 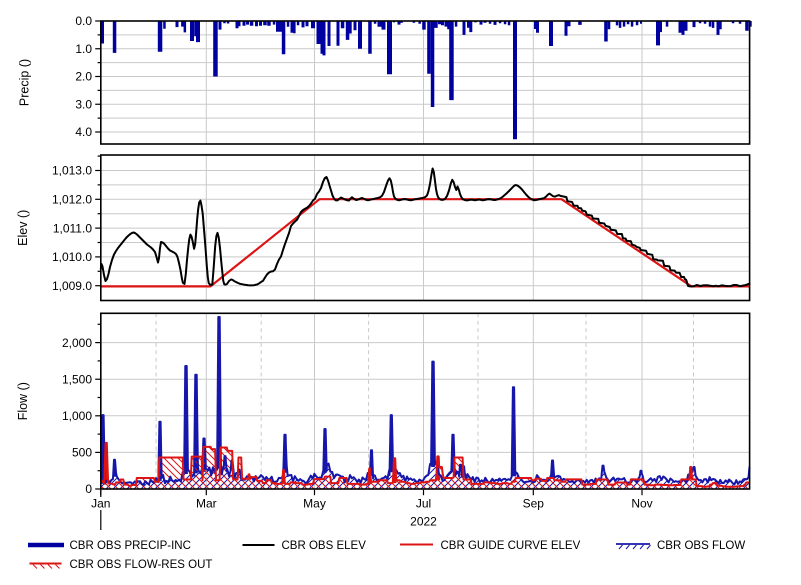 What do you see at coordinates (82, 453) in the screenshot?
I see `svg-text: 500` at bounding box center [82, 453].